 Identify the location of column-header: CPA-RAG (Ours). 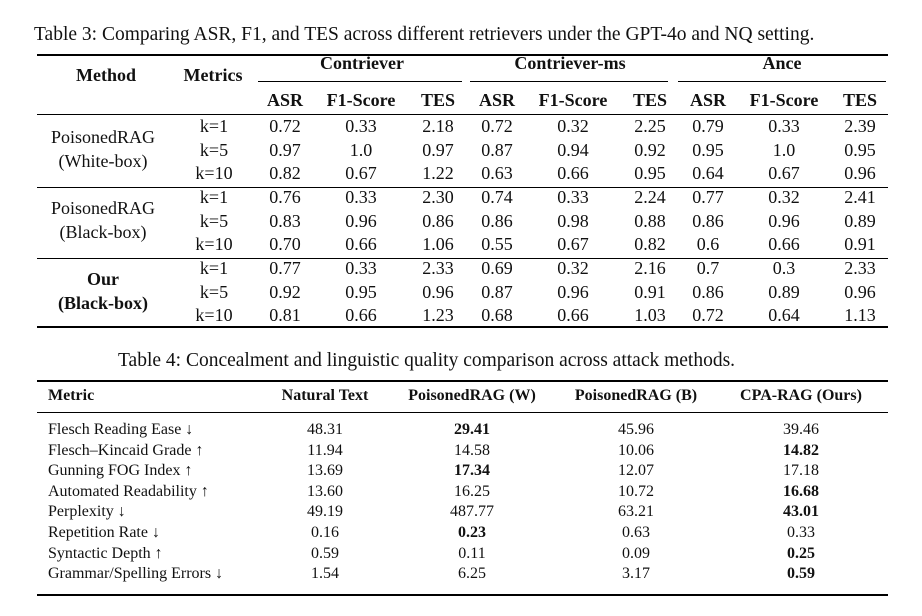
(801, 395).